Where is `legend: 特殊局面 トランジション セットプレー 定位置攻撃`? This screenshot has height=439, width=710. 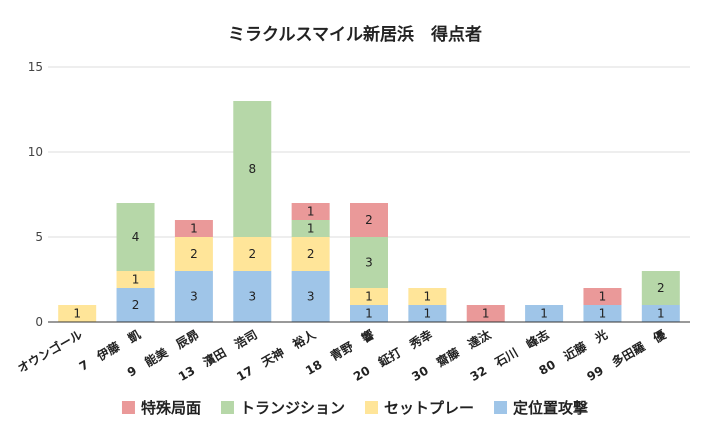 legend: 特殊局面 トランジション セットプレー 定位置攻撃 is located at coordinates (354, 408).